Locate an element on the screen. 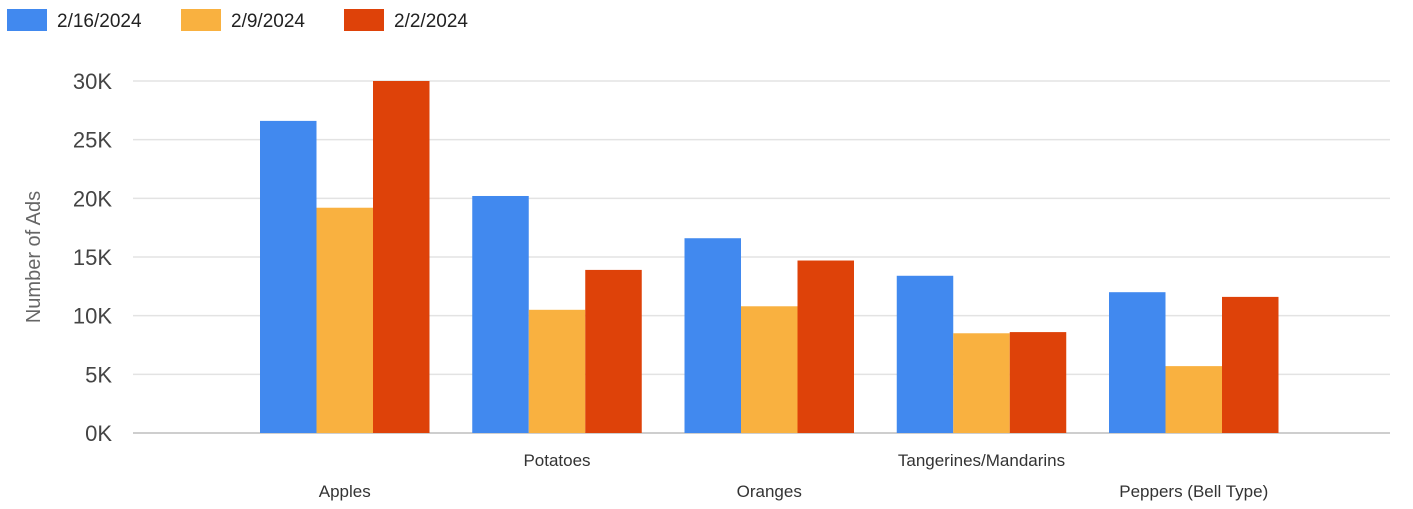 The height and width of the screenshot is (509, 1413). bar: 2/9/2024 — Tangerines/Mandarins: 8500 is located at coordinates (981, 383).